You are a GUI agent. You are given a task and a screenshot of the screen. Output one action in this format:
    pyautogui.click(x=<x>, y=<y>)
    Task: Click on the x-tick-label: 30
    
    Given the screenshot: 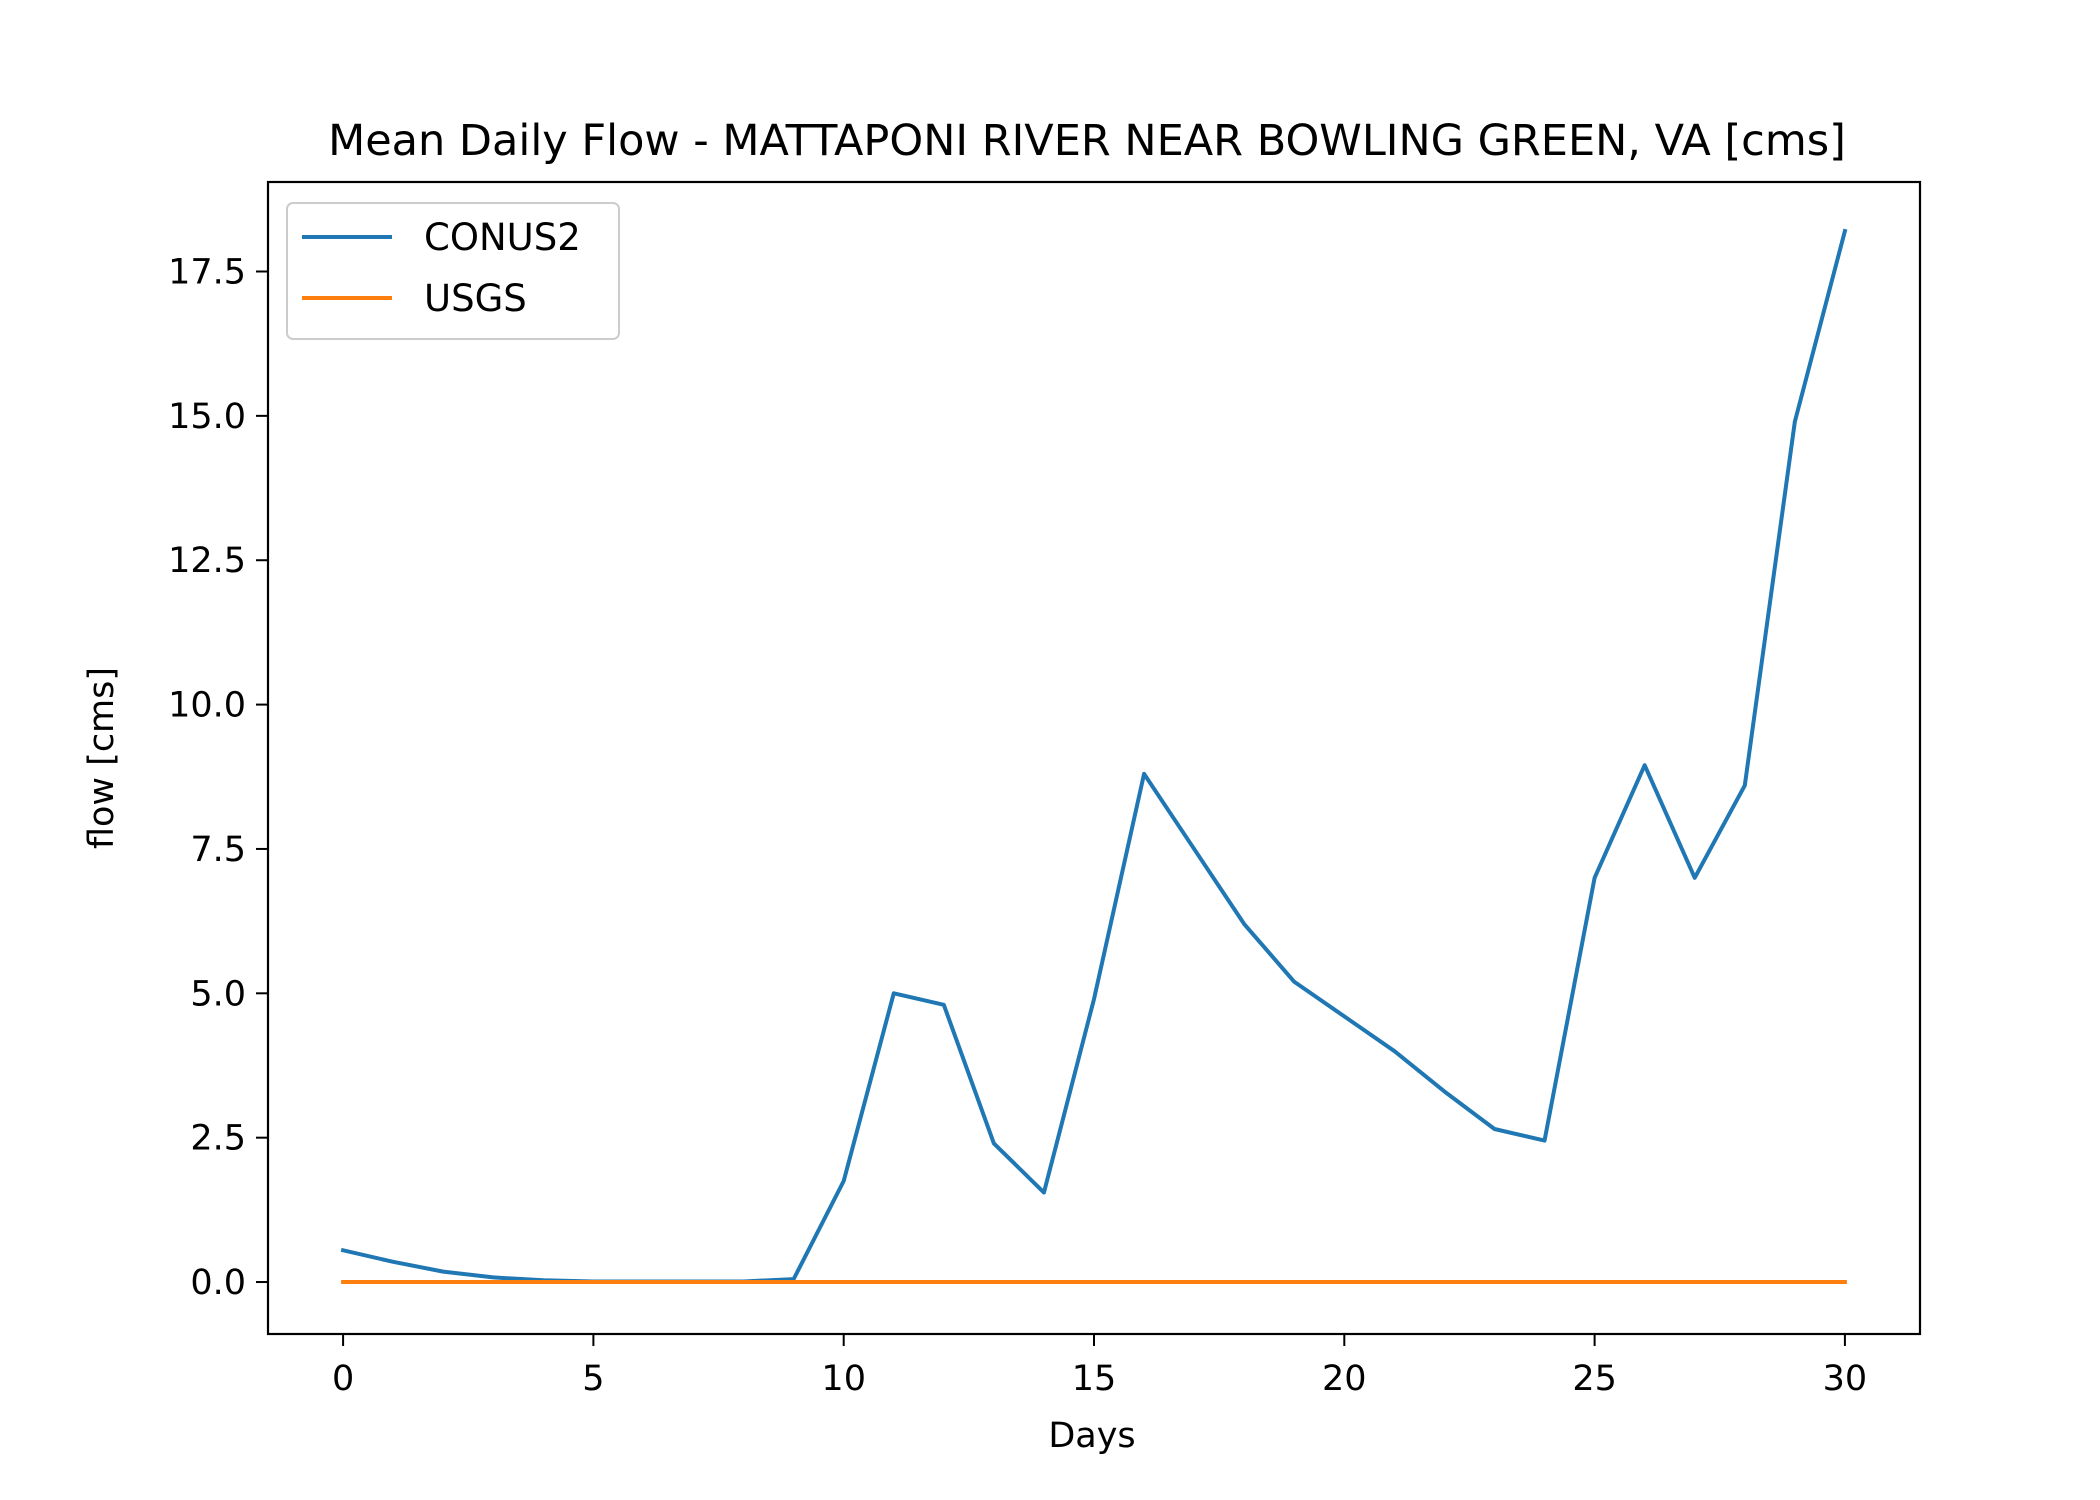 What is the action you would take?
    pyautogui.click(x=1845, y=1379)
    